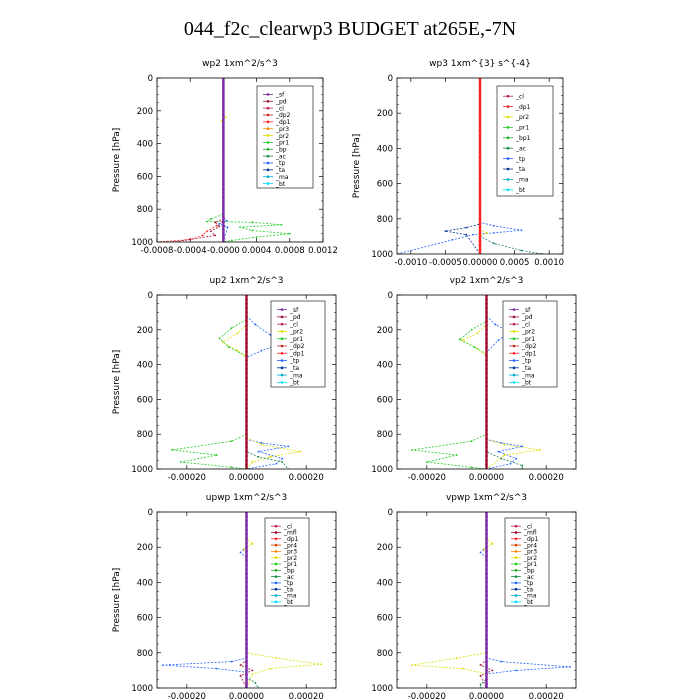  What do you see at coordinates (267, 382) in the screenshot?
I see `series-line-tp` at bounding box center [267, 382].